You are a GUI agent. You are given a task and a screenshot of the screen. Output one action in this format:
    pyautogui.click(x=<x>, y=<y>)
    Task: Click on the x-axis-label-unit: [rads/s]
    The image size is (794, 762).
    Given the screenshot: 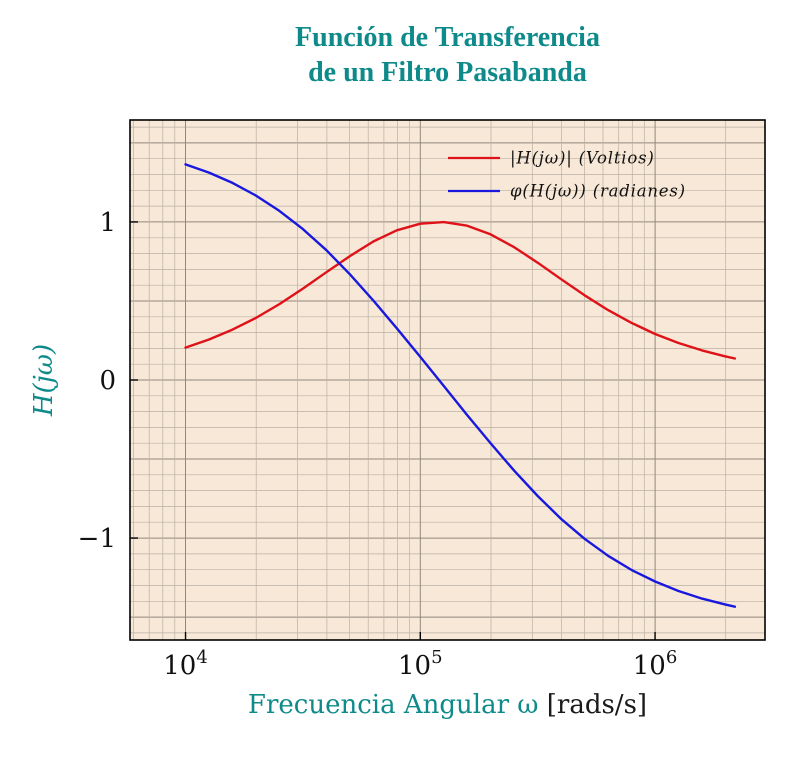 What is the action you would take?
    pyautogui.click(x=597, y=705)
    